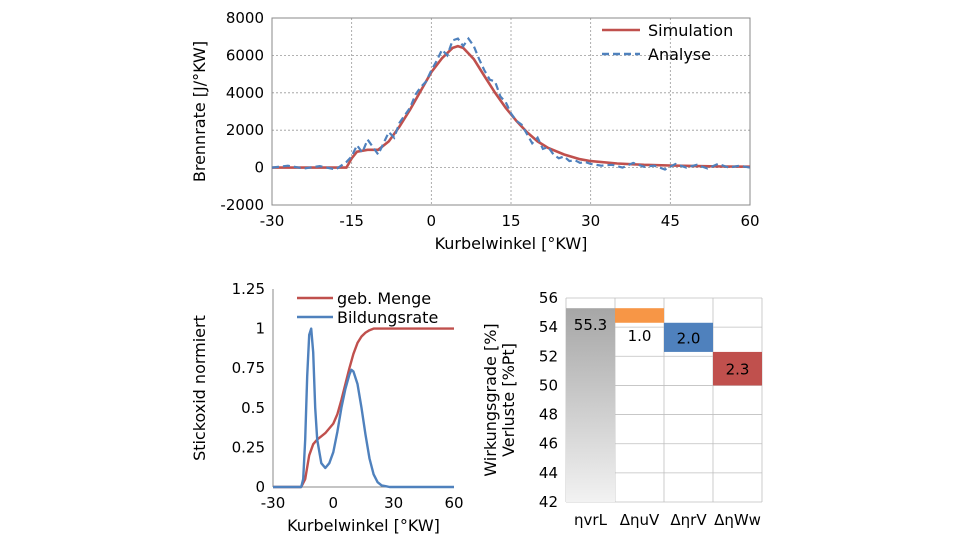  I want to click on y-tick-label: 44, so click(548, 473).